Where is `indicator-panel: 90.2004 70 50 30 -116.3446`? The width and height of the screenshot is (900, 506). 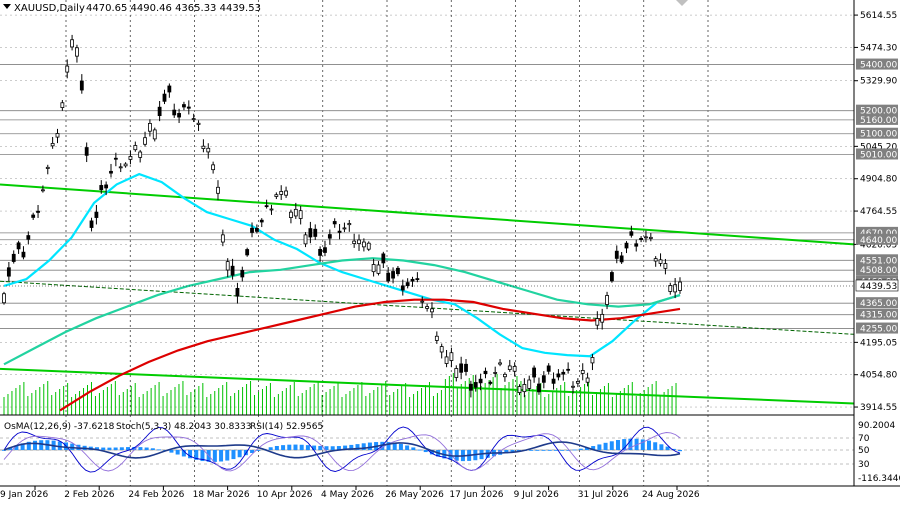
indicator-panel: 90.2004 70 50 30 -116.3446 is located at coordinates (450, 452).